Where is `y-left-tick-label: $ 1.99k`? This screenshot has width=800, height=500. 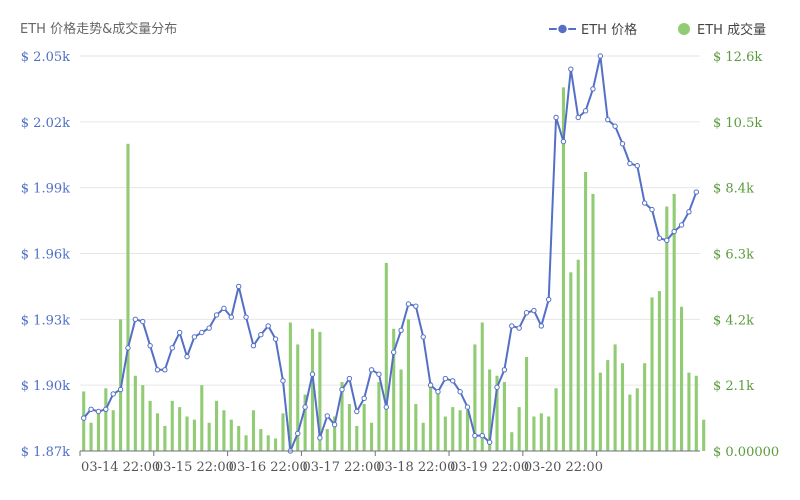 y-left-tick-label: $ 1.99k is located at coordinates (45, 189).